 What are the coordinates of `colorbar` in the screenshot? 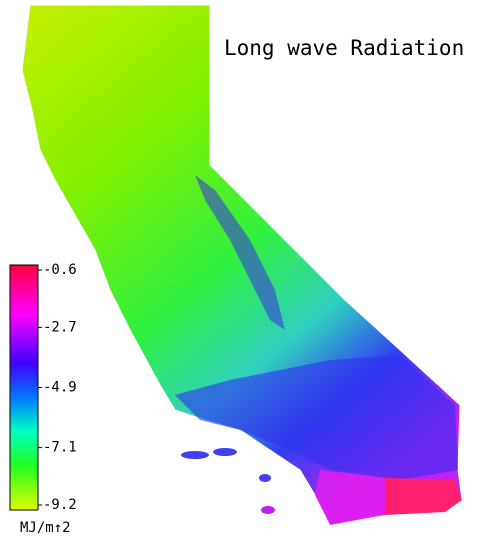 It's located at (24, 387).